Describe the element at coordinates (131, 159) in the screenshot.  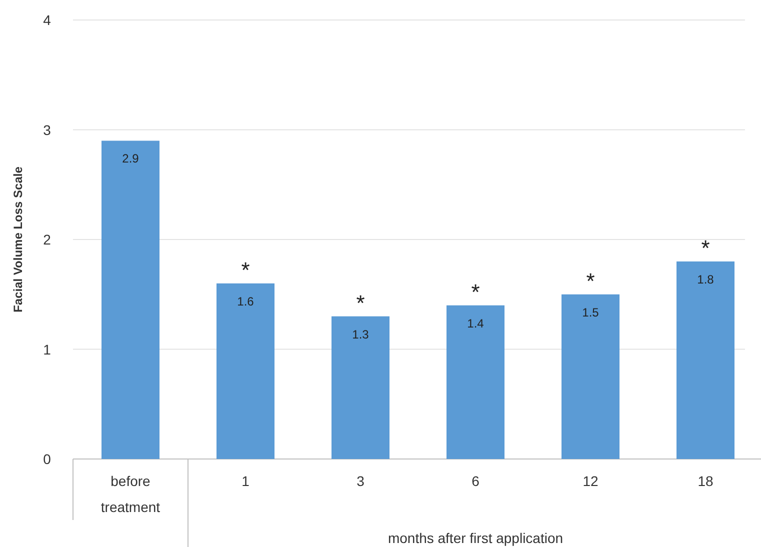
I see `data-label: 2.9` at that location.